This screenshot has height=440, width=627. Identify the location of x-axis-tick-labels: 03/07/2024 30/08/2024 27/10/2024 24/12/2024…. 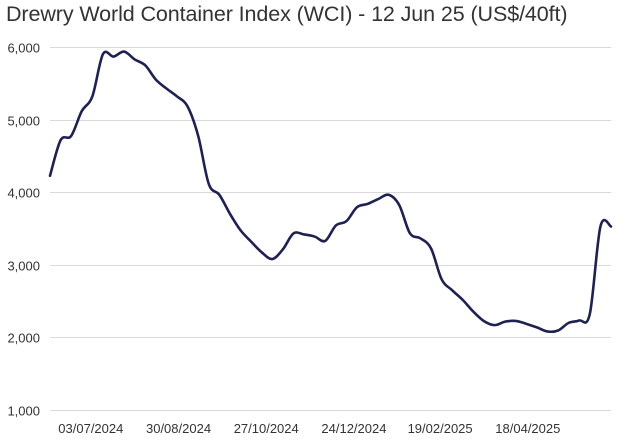
(309, 428).